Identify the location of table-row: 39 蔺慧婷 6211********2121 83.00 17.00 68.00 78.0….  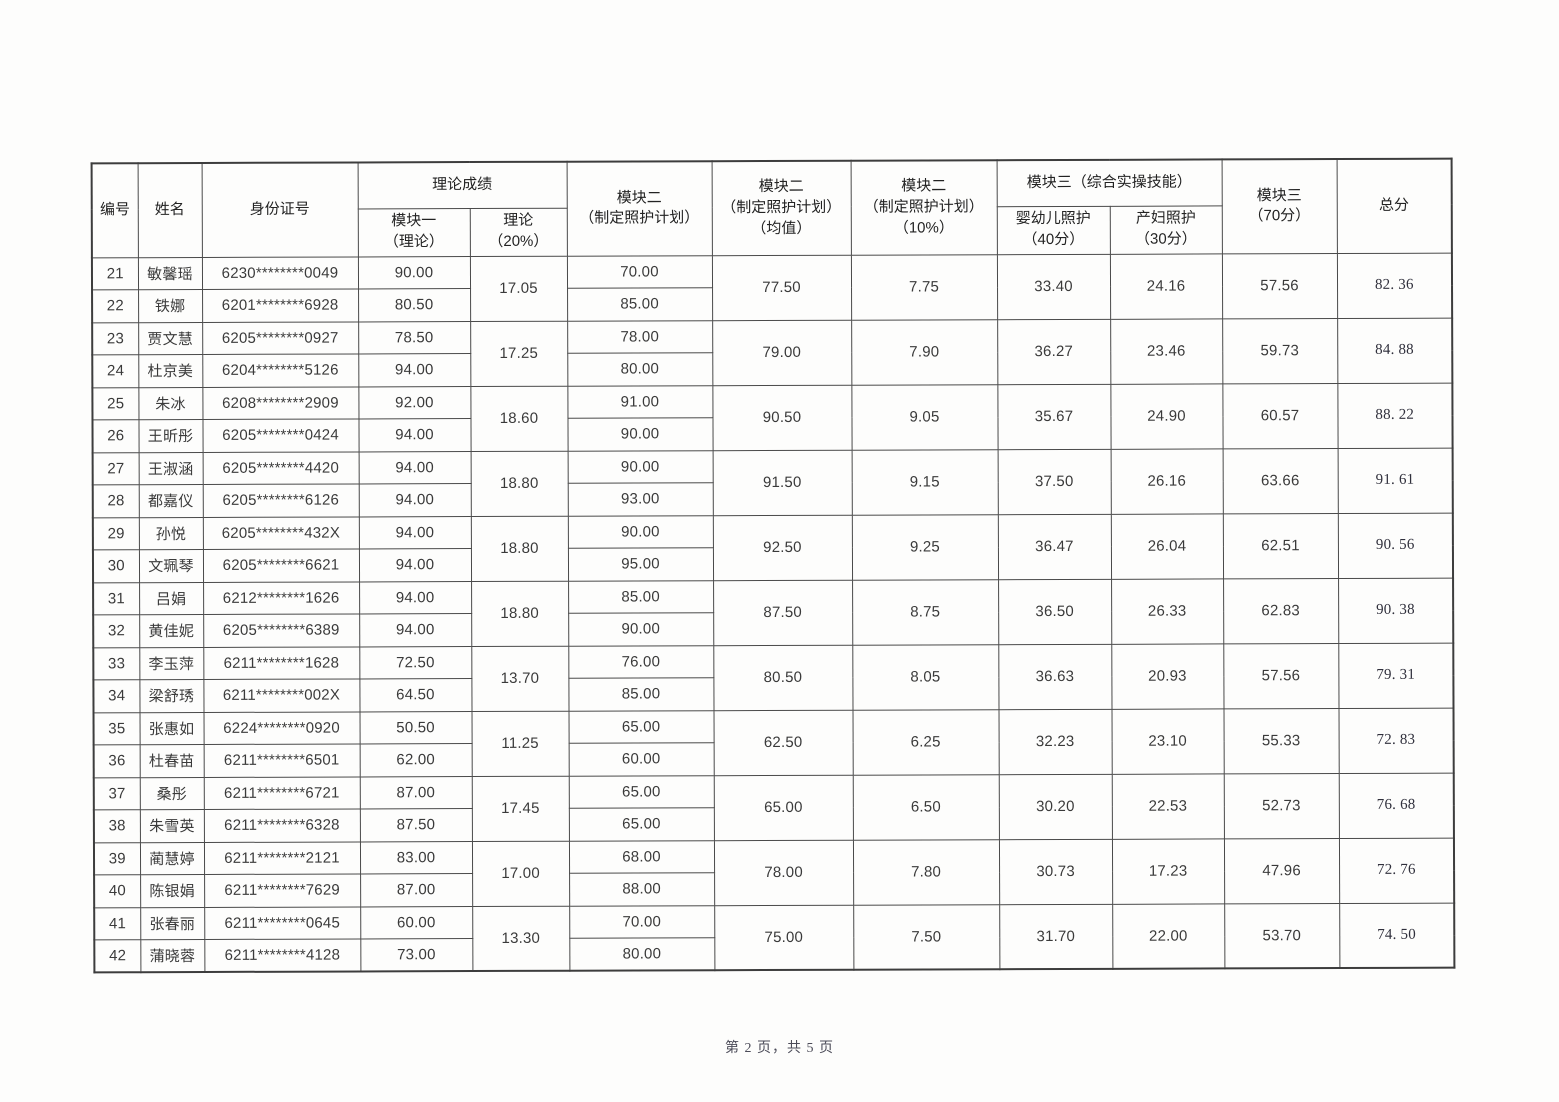
(774, 872).